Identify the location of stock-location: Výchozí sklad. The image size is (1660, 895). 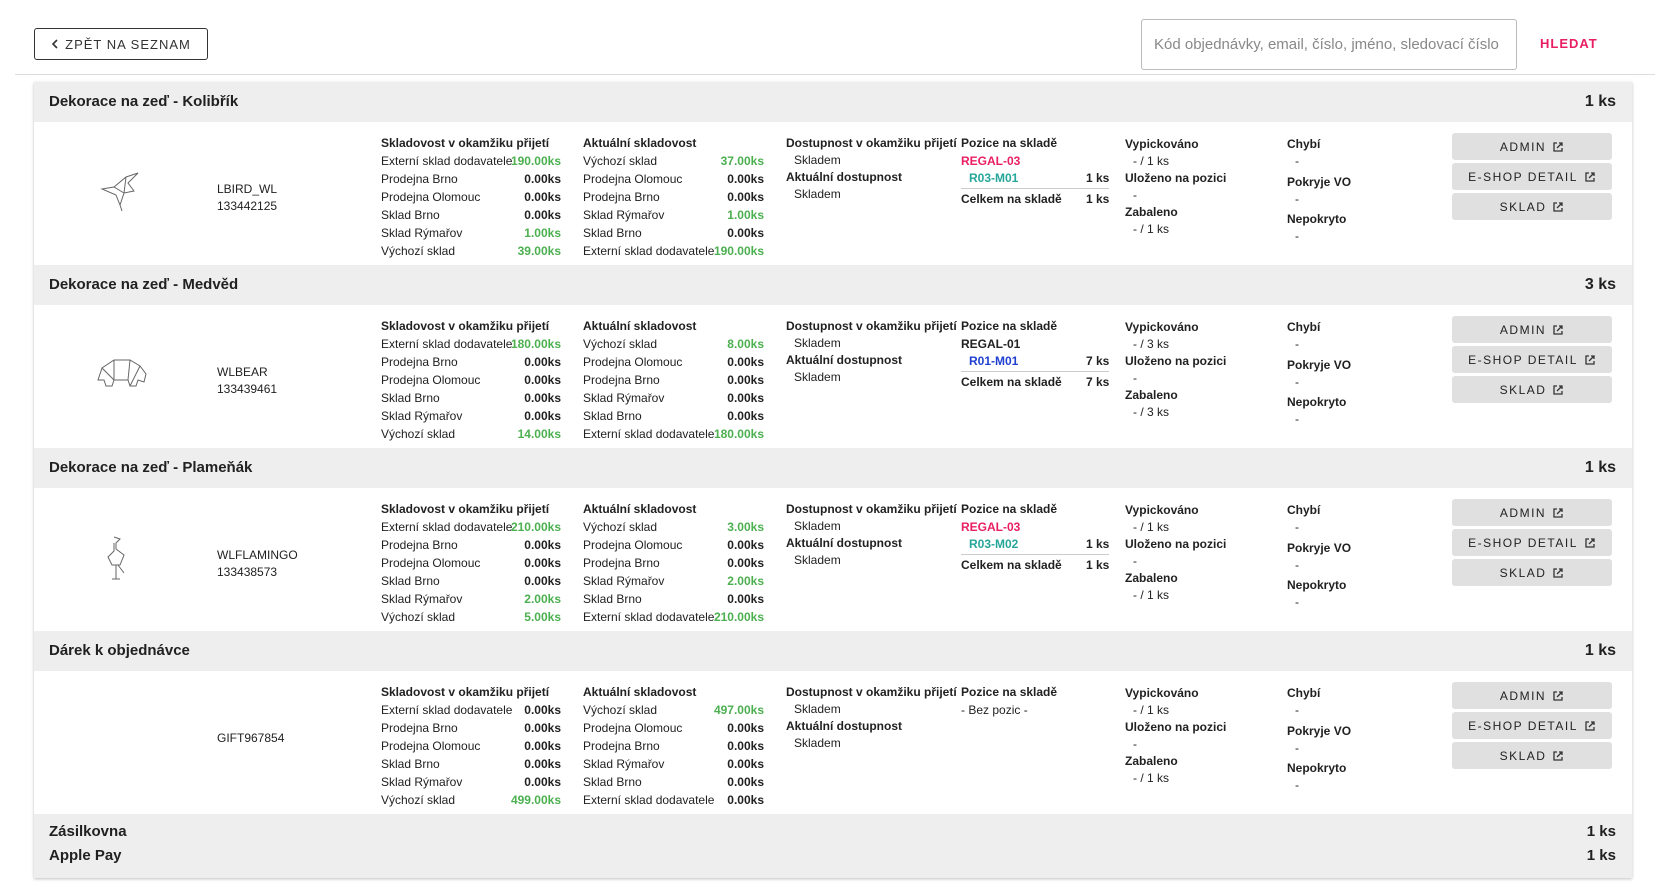
(620, 710).